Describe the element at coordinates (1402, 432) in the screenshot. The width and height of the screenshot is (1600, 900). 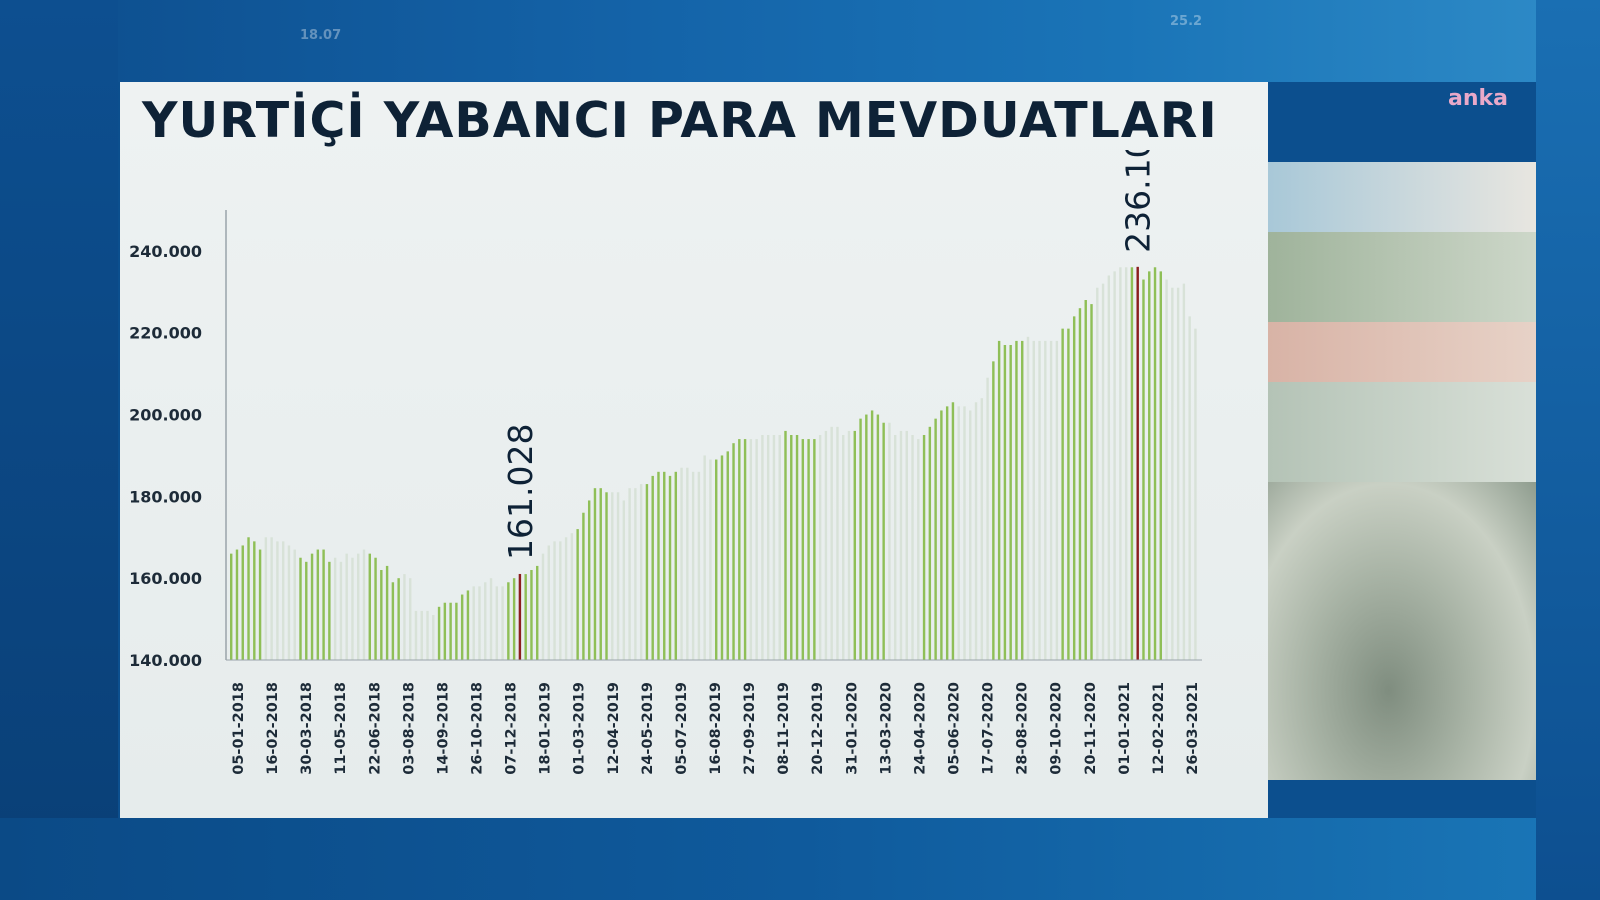
I see `dollar-note-top` at that location.